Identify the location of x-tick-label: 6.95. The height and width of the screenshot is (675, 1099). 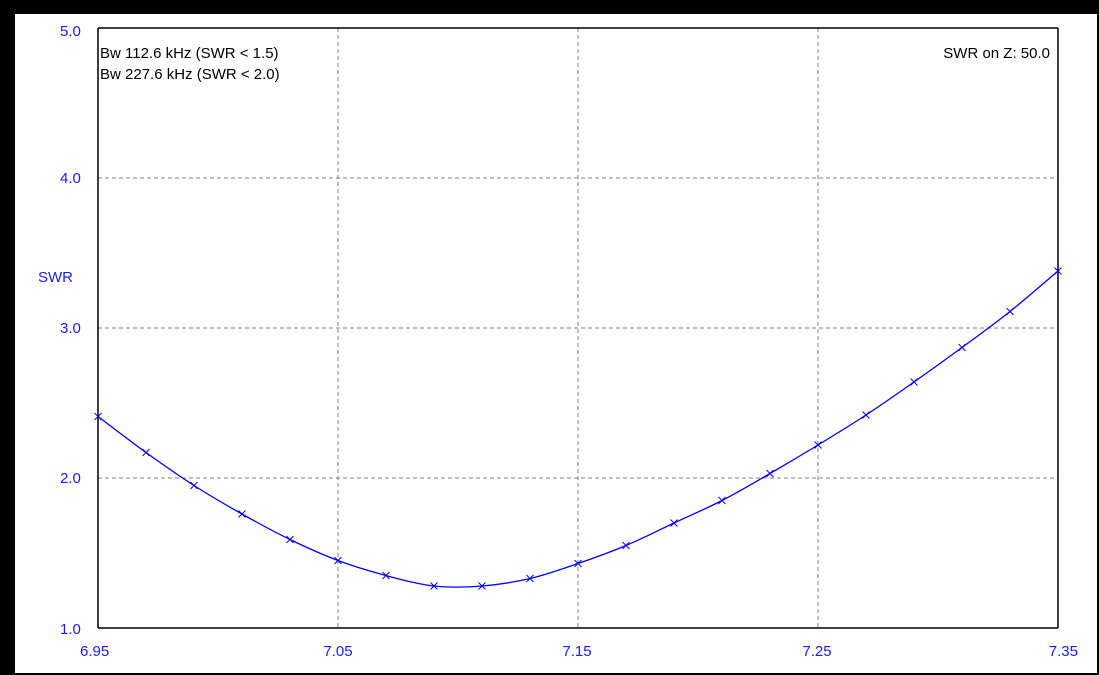
(94, 651).